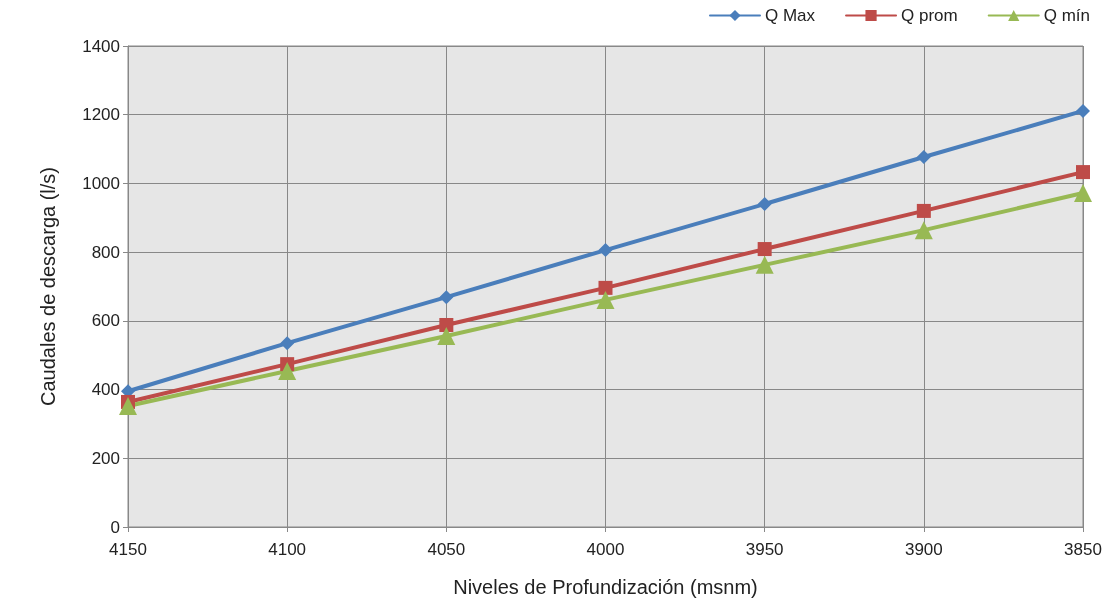  What do you see at coordinates (101, 183) in the screenshot?
I see `y-tick-label: 1000` at bounding box center [101, 183].